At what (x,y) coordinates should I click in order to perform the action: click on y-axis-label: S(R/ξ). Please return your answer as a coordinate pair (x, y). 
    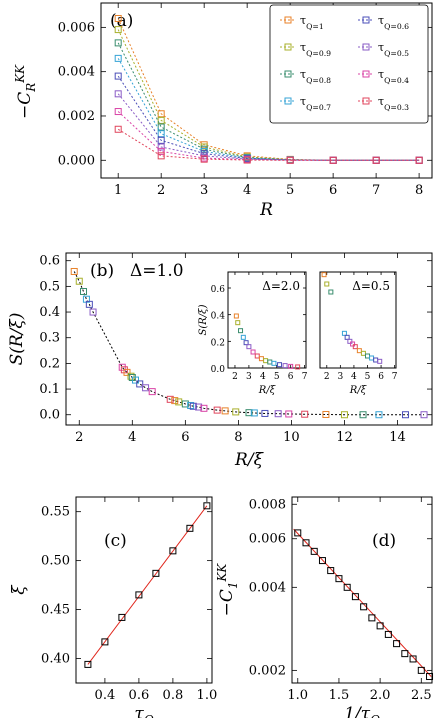
    Looking at the image, I should click on (17, 339).